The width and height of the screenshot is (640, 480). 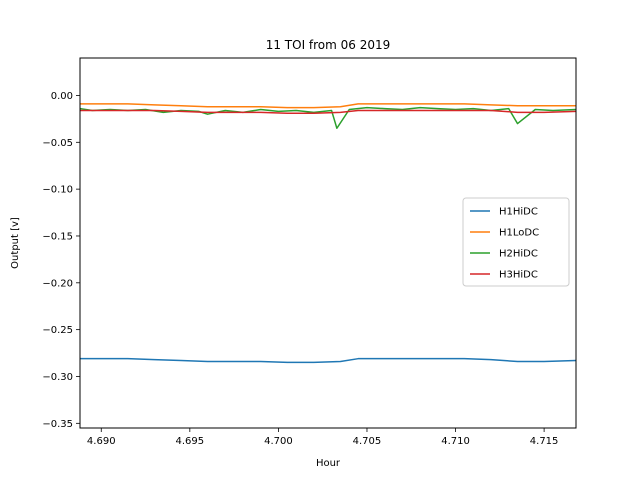 I want to click on x-tick-label: 4.695, so click(x=190, y=441).